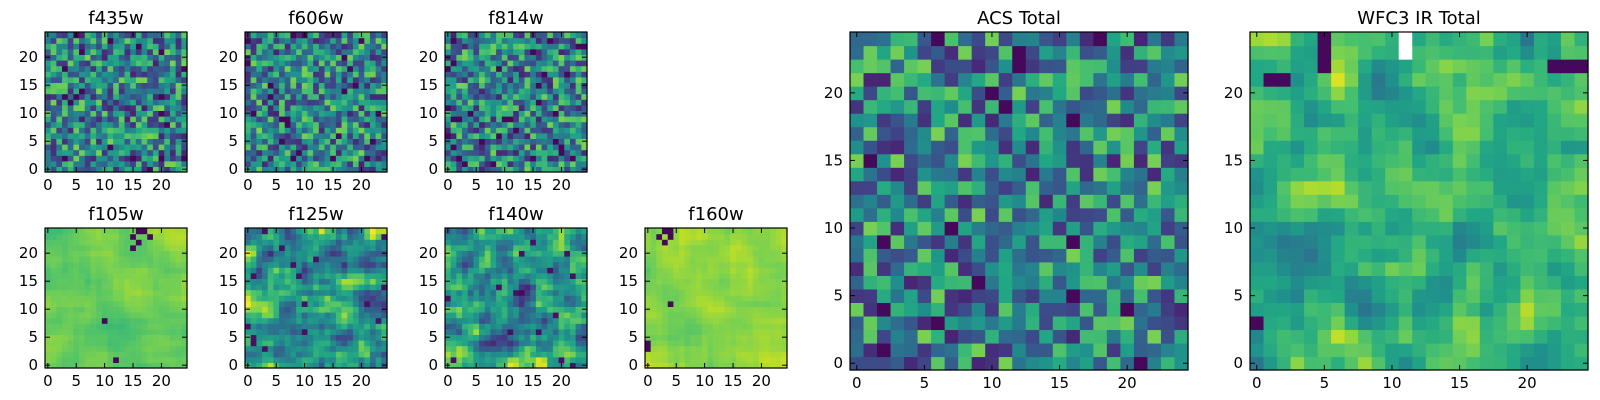 Image resolution: width=1600 pixels, height=400 pixels. What do you see at coordinates (161, 381) in the screenshot?
I see `x-tick-label: 20` at bounding box center [161, 381].